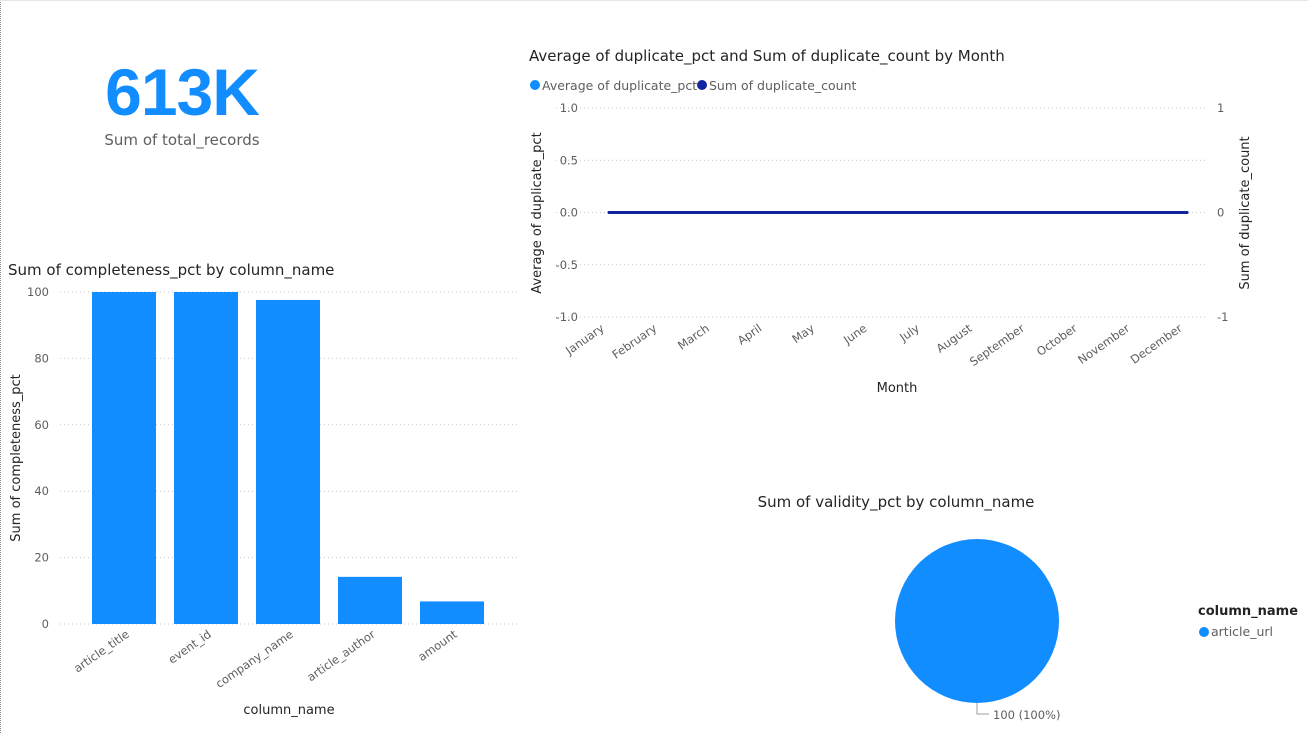  I want to click on pie-legend-marker-article-url, so click(1204, 632).